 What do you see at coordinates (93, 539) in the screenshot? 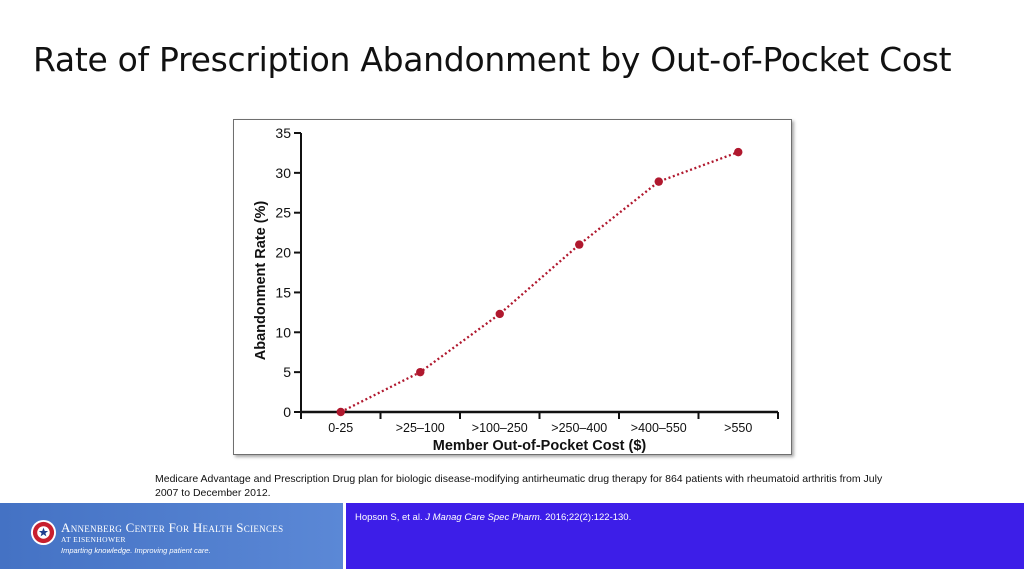
I see `org-subtitle: AT EISENHOWER` at bounding box center [93, 539].